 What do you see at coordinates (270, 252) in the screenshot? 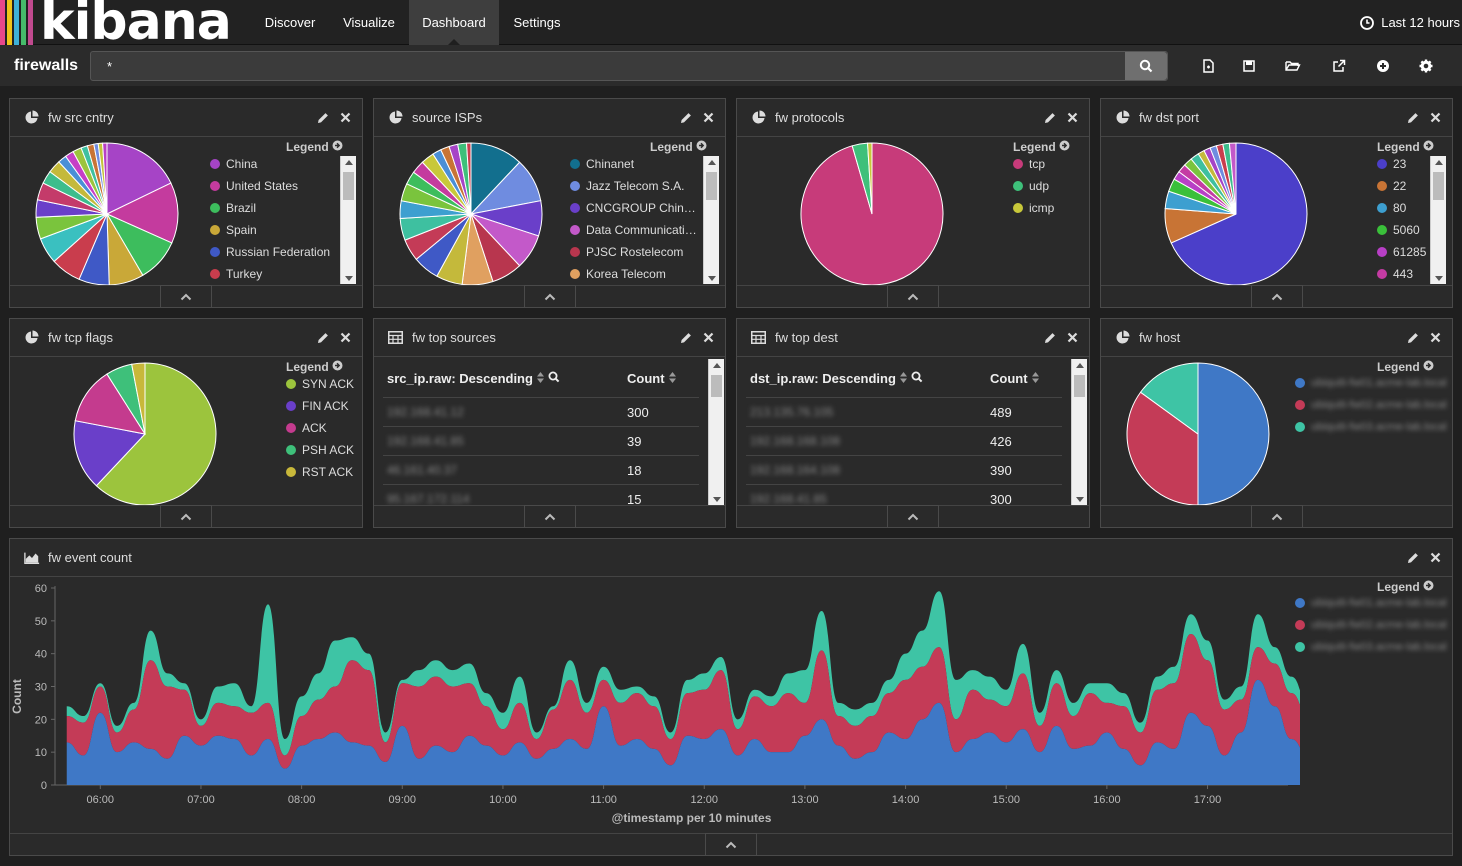
I see `legend-item: Russian Federation` at bounding box center [270, 252].